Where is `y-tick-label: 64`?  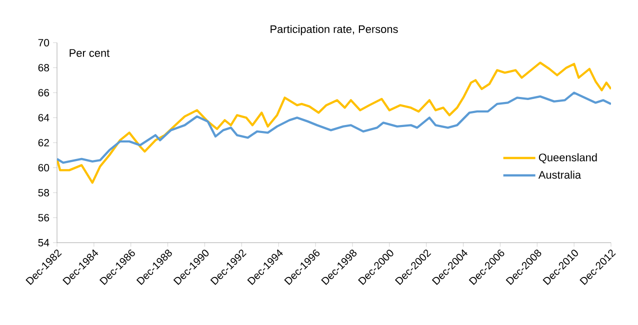
y-tick-label: 64 is located at coordinates (44, 118).